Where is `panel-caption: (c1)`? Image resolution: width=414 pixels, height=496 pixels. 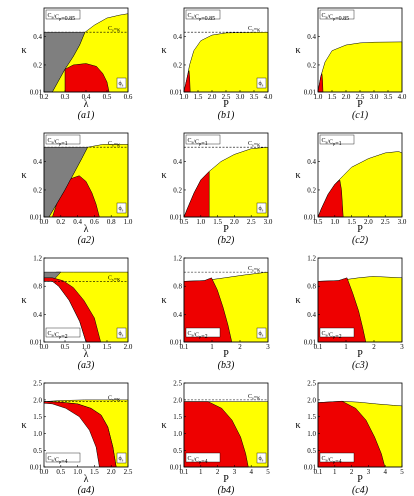 panel-caption: (c1) is located at coordinates (360, 115).